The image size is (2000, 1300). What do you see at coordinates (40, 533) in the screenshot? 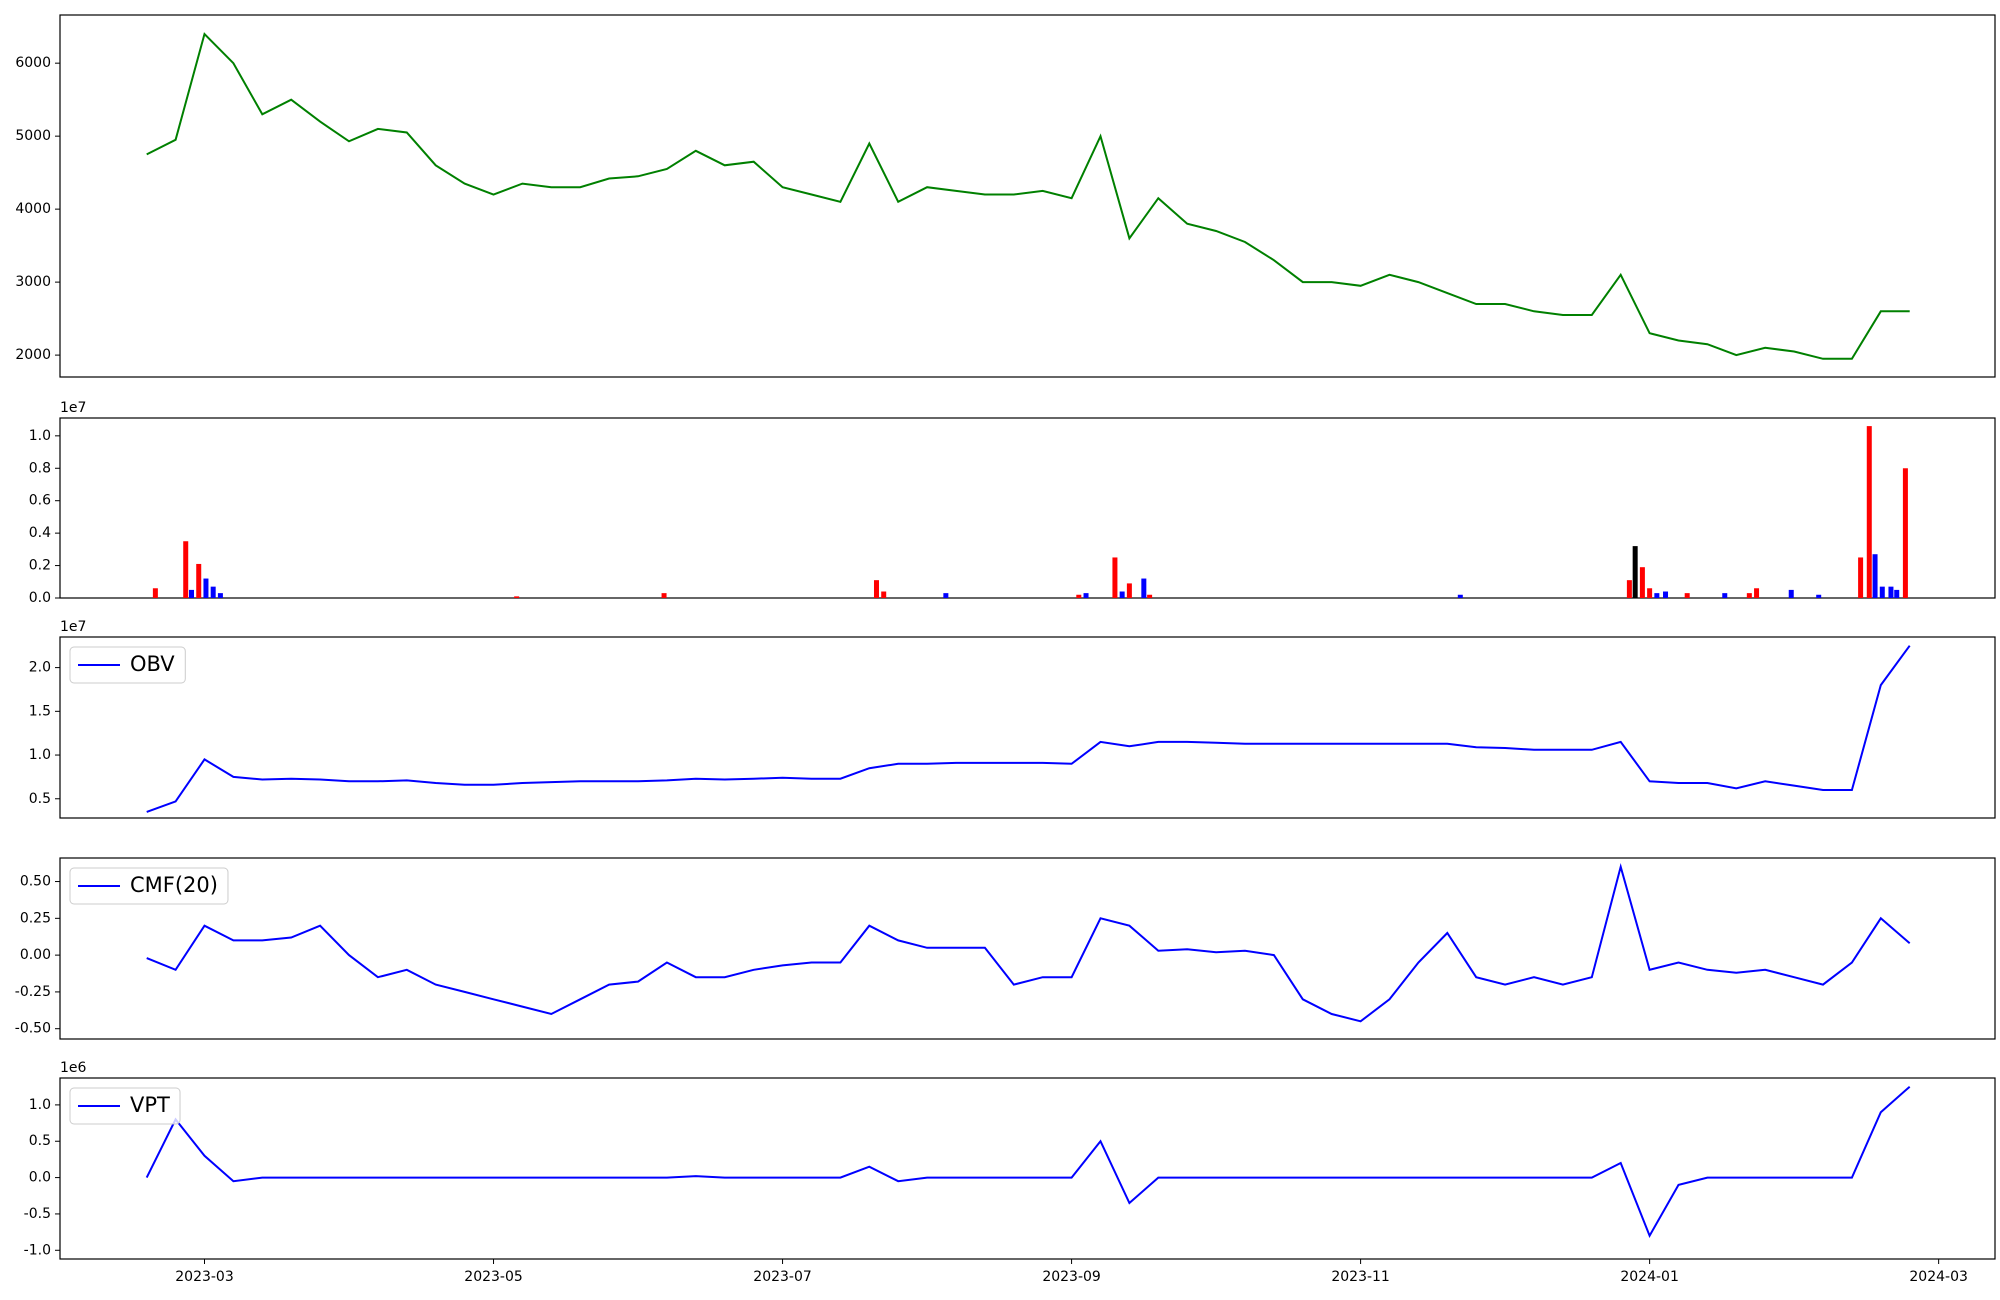
I see `y-tick-label: 0.4` at bounding box center [40, 533].